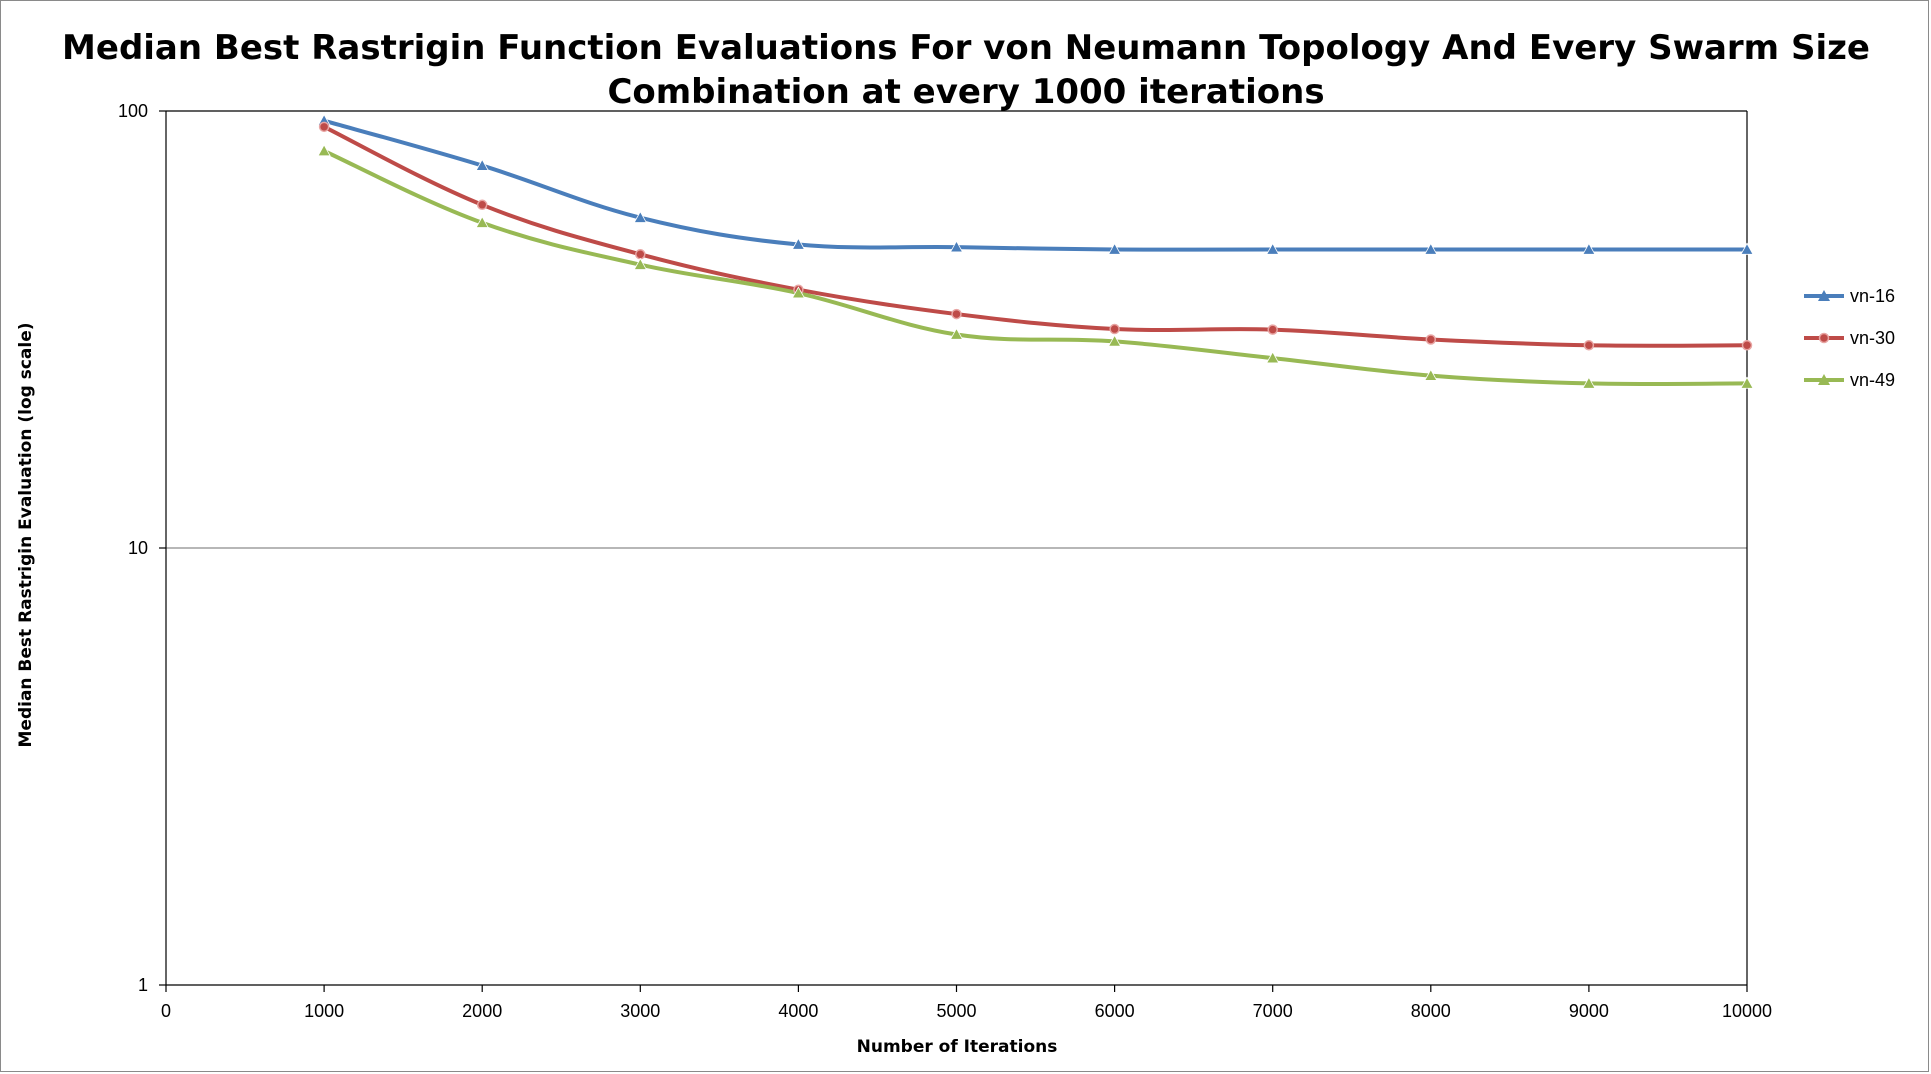 This screenshot has width=1931, height=1074. What do you see at coordinates (957, 1047) in the screenshot?
I see `x-axis-title: Number of Iterations` at bounding box center [957, 1047].